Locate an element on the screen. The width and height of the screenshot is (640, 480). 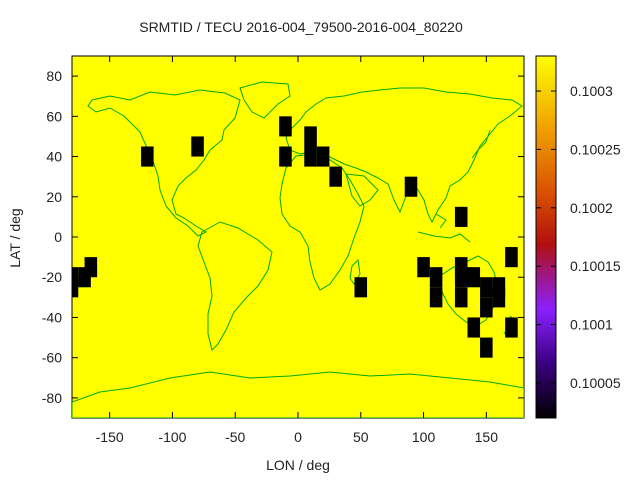
colorbar-tick-label: 0.10015 is located at coordinates (595, 266).